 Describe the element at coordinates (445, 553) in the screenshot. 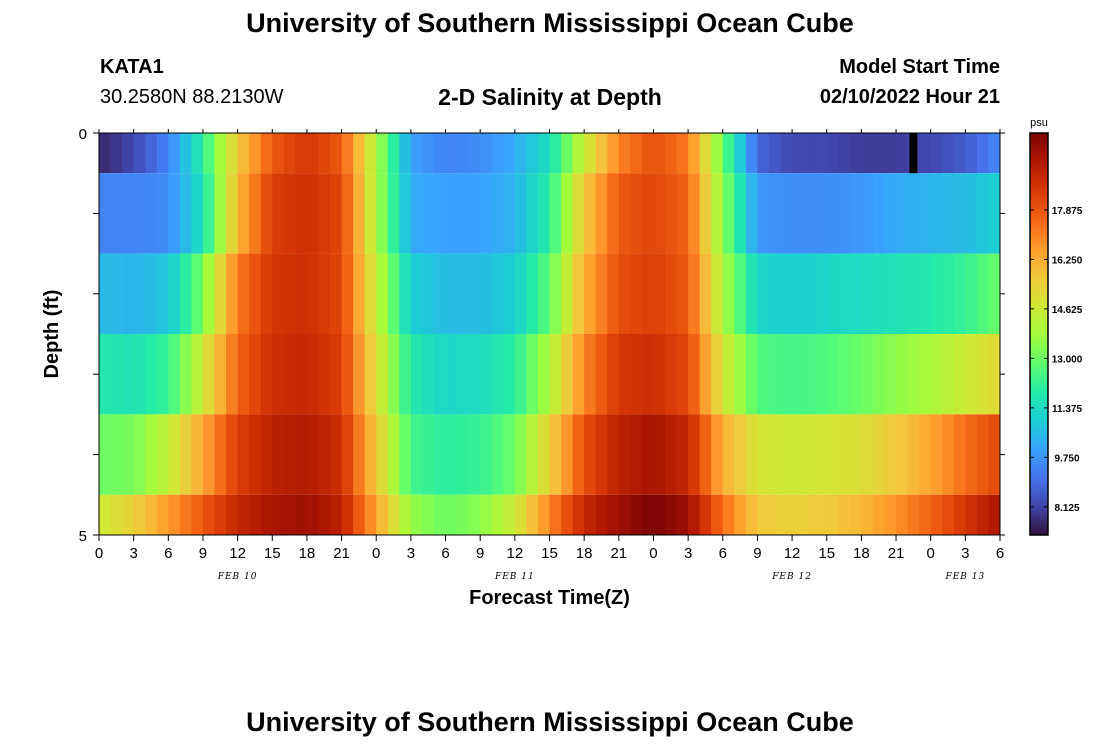

I see `x-tick-label: 6` at that location.